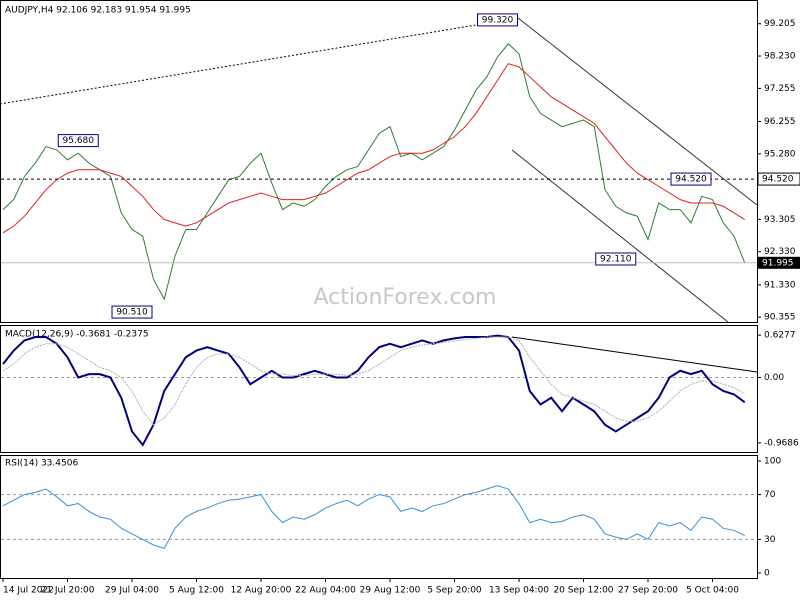  What do you see at coordinates (780, 154) in the screenshot?
I see `y-tick-label: 95.280` at bounding box center [780, 154].